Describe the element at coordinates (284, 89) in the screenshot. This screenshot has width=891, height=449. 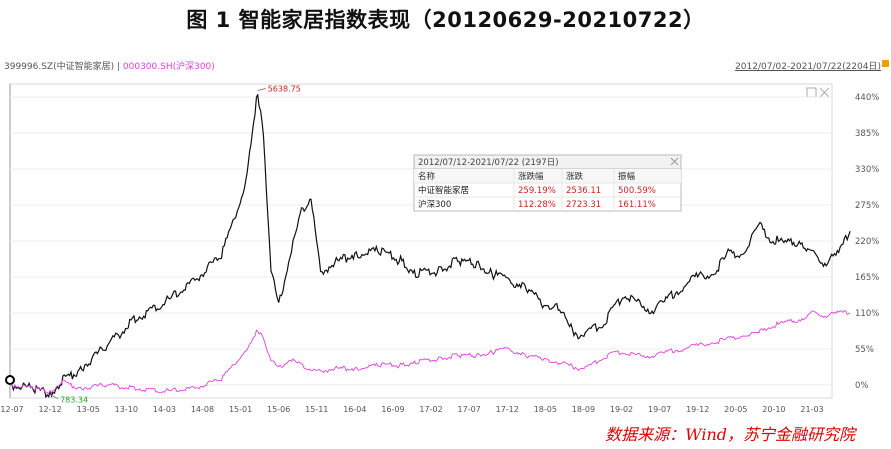
I see `peak-label: 5638.75` at that location.